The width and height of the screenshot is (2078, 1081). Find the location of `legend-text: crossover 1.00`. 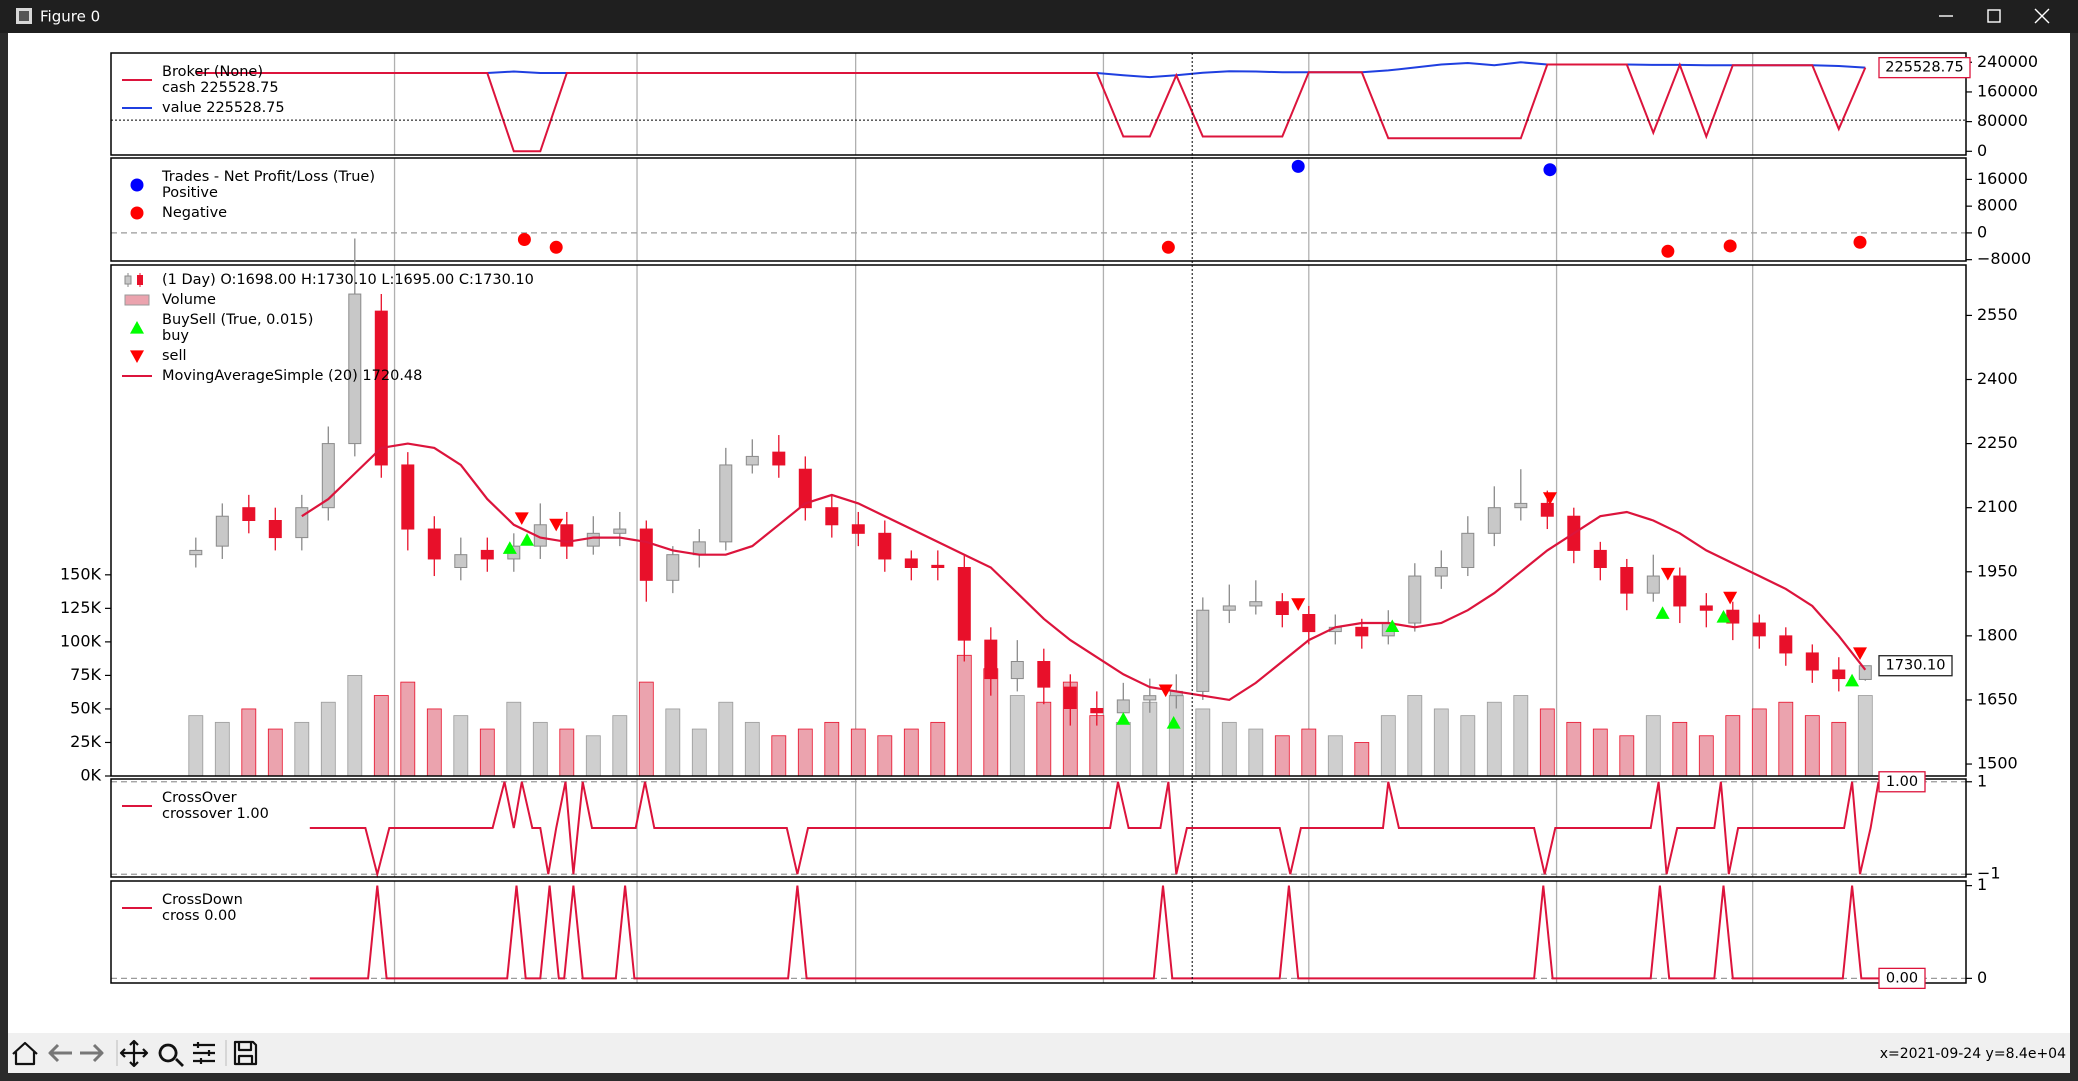

legend-text: crossover 1.00 is located at coordinates (215, 814).